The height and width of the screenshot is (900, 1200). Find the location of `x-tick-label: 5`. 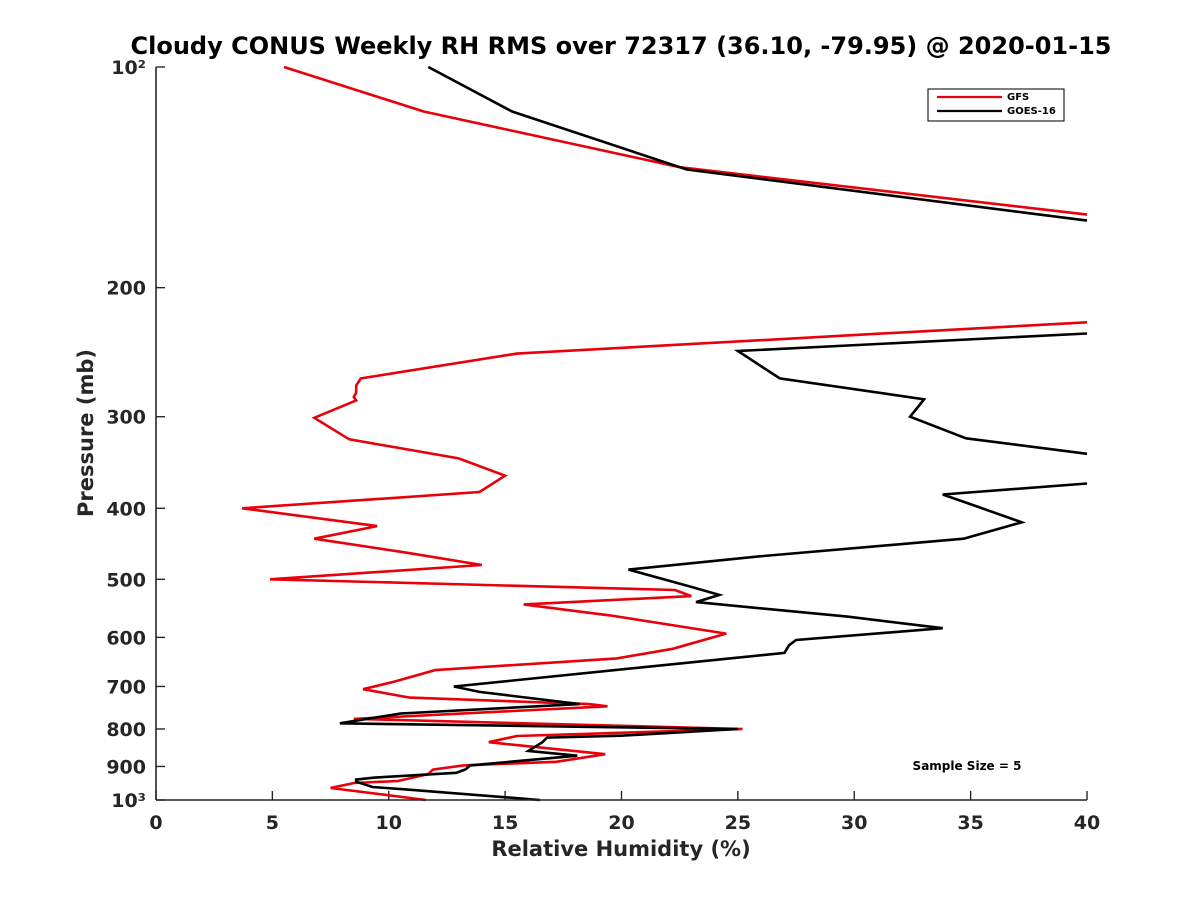

x-tick-label: 5 is located at coordinates (272, 823).